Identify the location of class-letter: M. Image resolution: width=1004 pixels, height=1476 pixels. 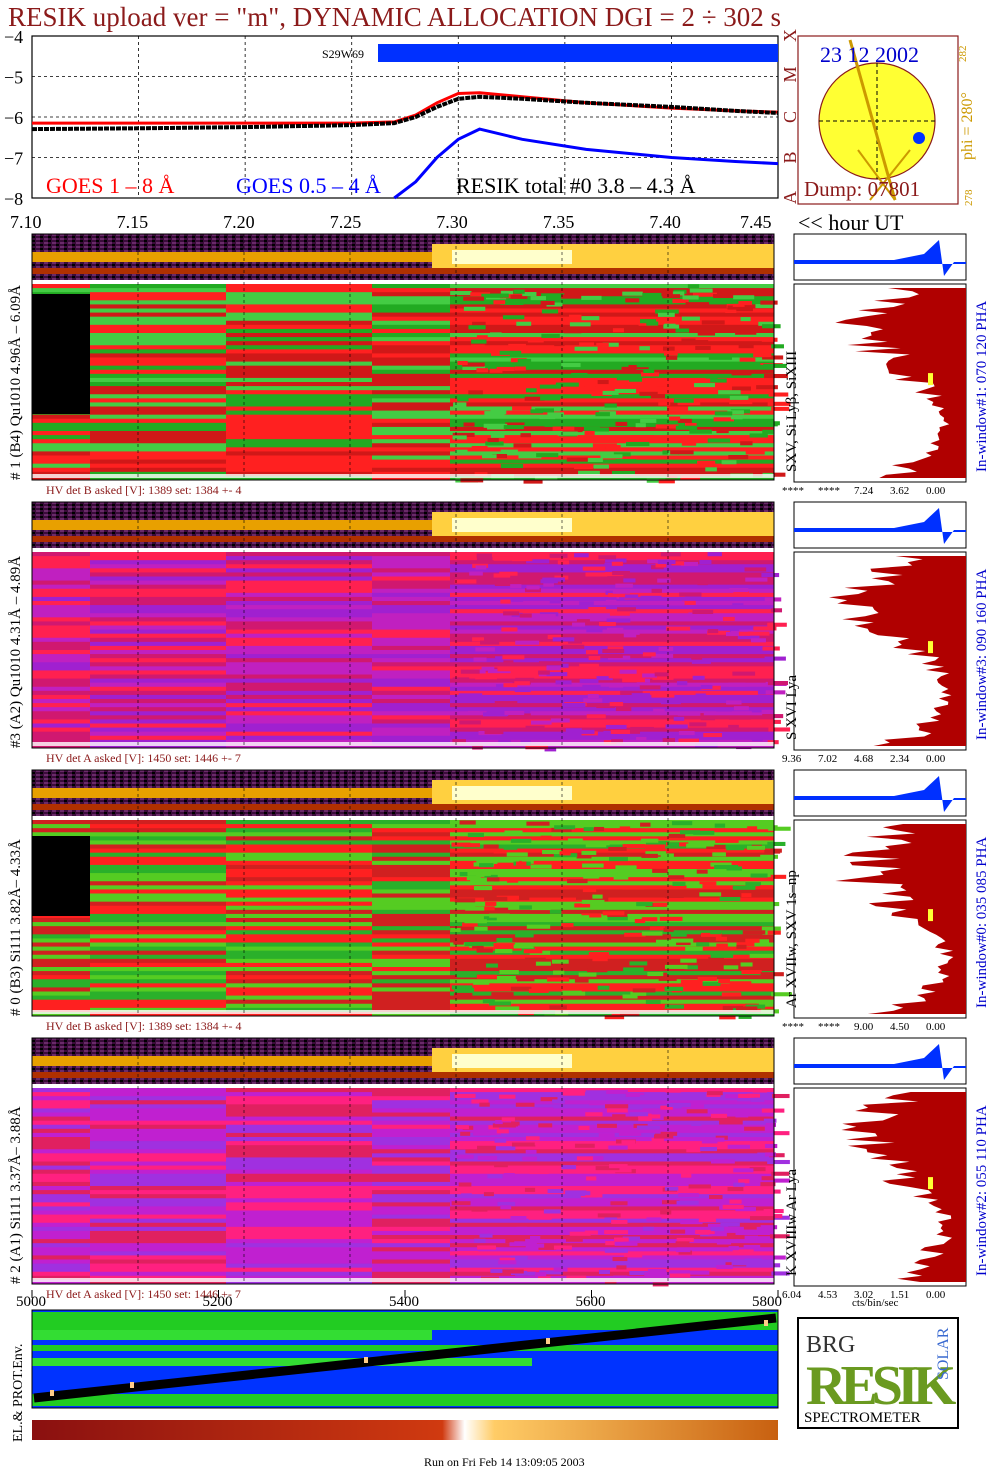
(790, 74).